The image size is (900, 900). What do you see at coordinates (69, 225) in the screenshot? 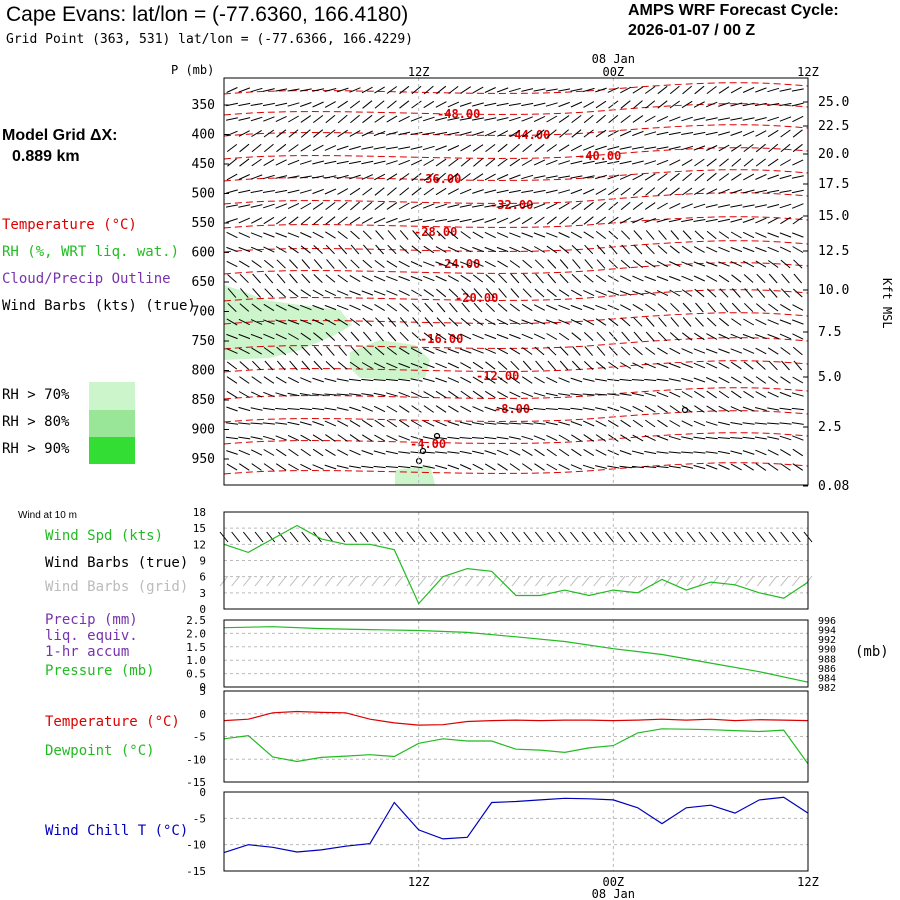
I see `legend-temperature: Temperature (°C)` at bounding box center [69, 225].